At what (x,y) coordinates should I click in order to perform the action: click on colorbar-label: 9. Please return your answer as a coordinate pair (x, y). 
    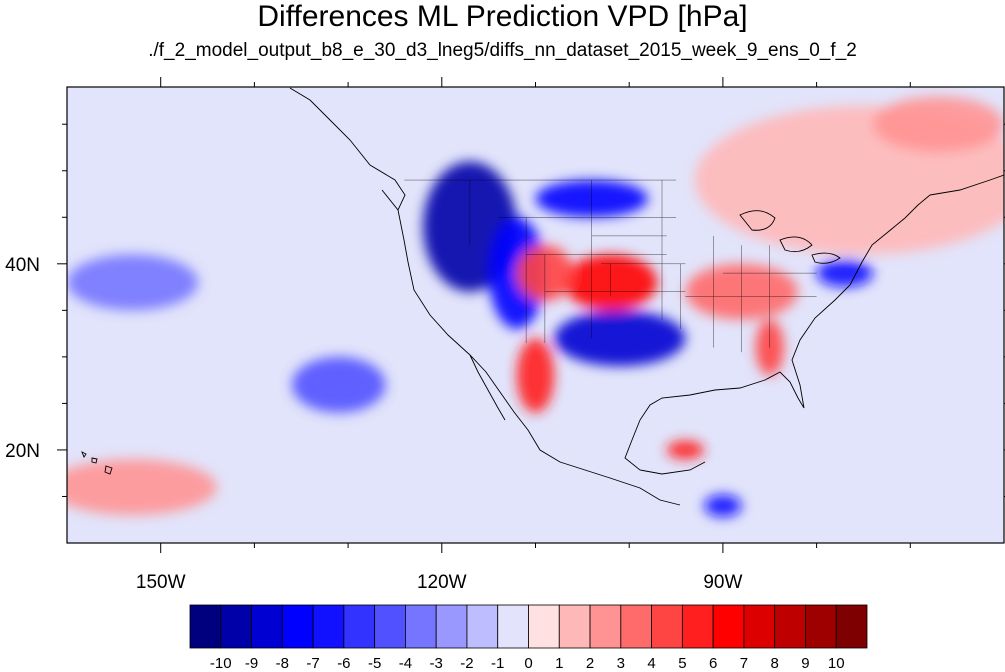
    Looking at the image, I should click on (805, 663).